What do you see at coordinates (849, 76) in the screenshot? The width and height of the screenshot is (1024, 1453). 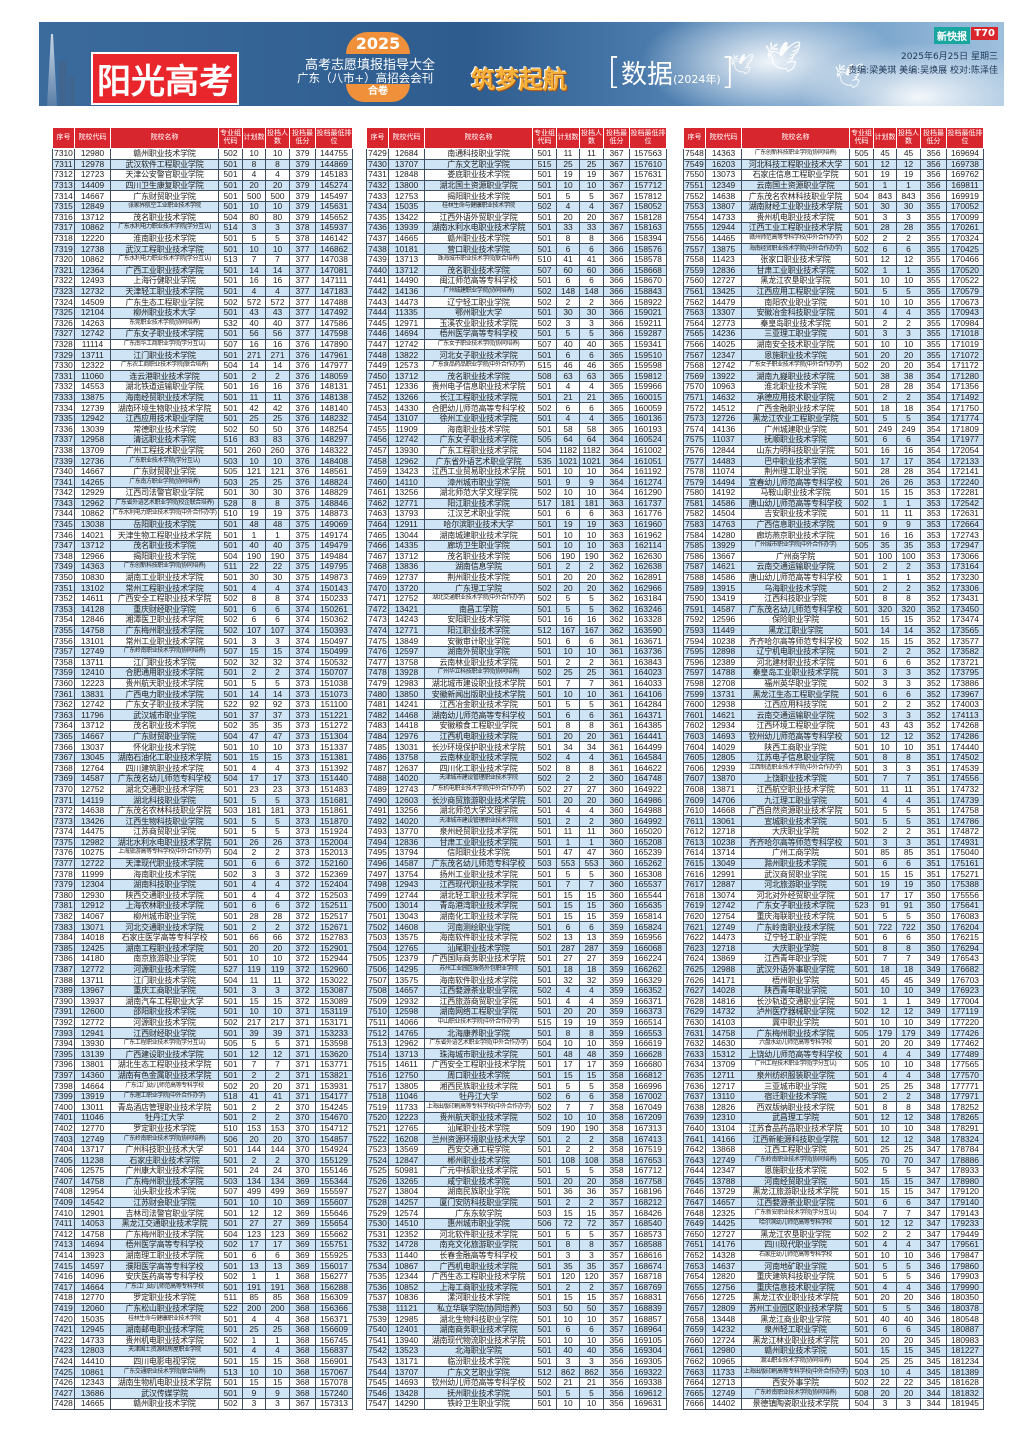 I see `dove-icon: 🕊` at bounding box center [849, 76].